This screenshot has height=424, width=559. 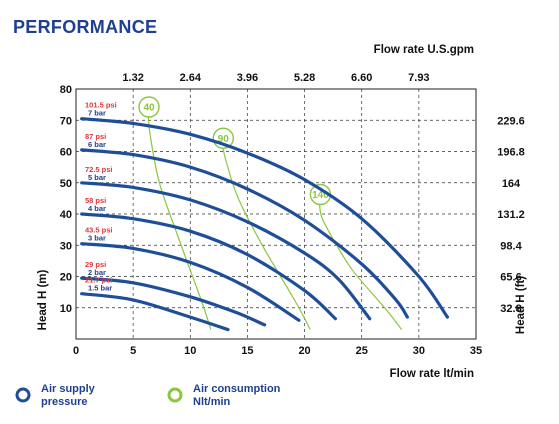 What do you see at coordinates (95, 200) in the screenshot?
I see `pressure-psi-label: 58 psi` at bounding box center [95, 200].